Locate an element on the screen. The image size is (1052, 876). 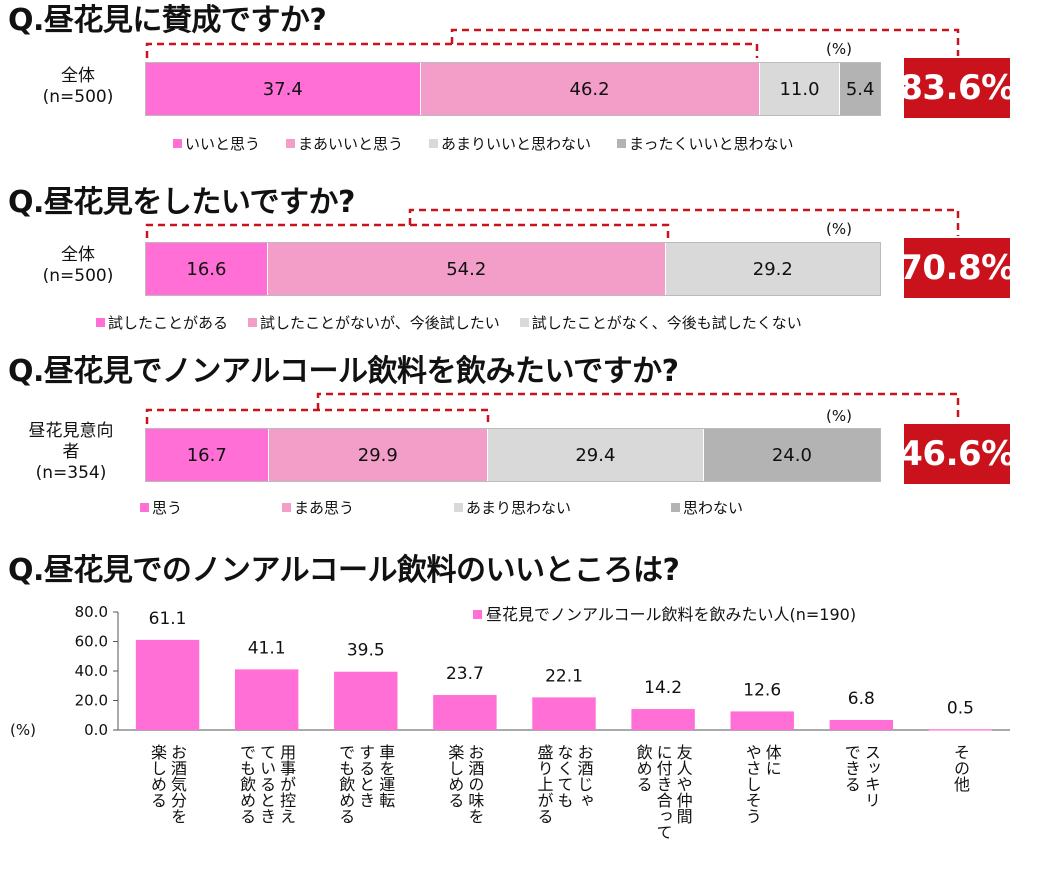
q2-title: Q.昼花見をしたいですか? is located at coordinates (181, 202).